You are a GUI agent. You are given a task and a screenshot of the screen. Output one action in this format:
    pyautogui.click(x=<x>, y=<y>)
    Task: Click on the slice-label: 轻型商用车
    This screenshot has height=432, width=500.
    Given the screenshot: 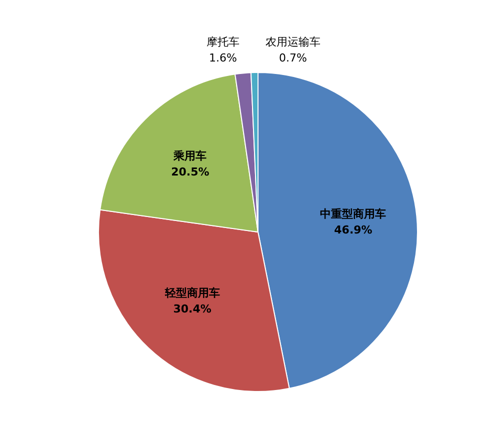 What is the action you would take?
    pyautogui.click(x=192, y=293)
    